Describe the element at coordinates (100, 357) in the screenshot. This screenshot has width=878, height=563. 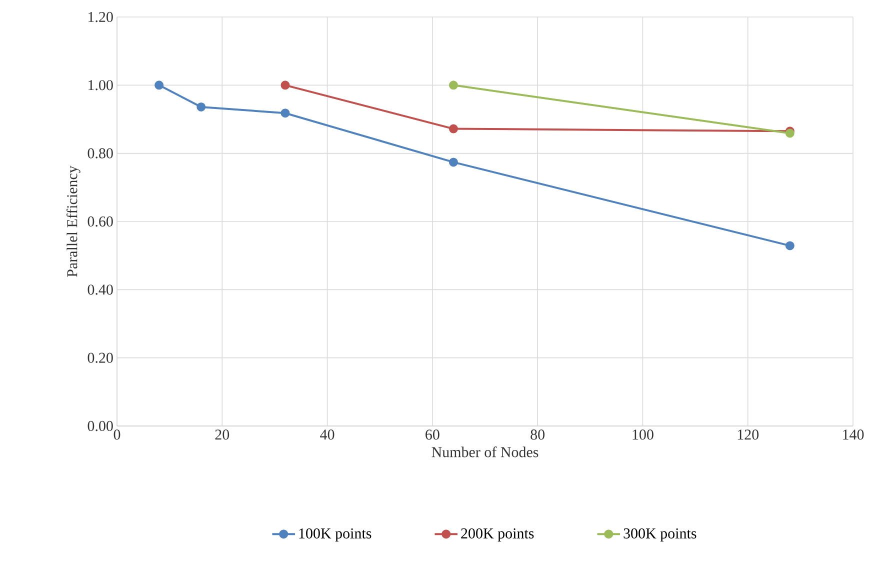
I see `y-tick-label: 0.20` at that location.